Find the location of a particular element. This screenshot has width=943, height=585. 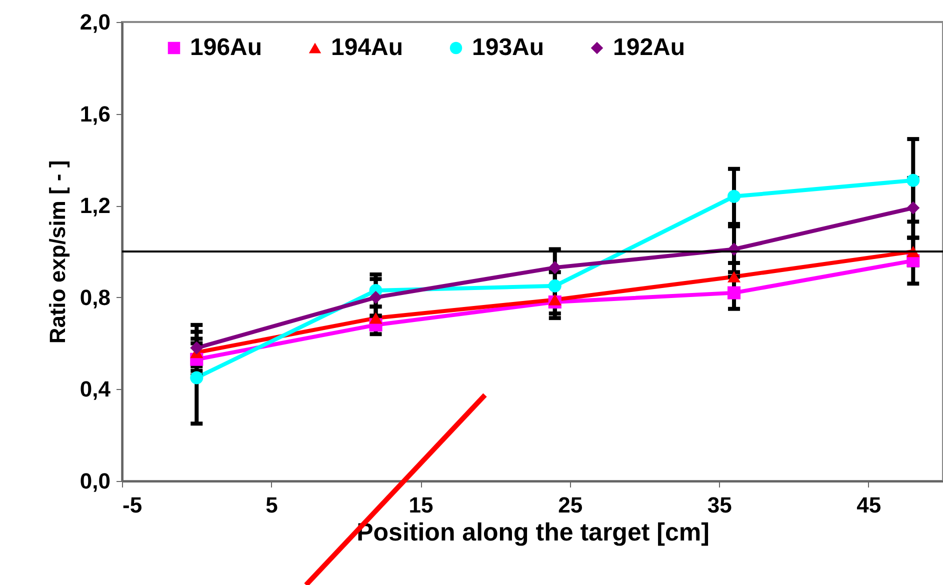

y-tick-label: 0,0 is located at coordinates (95, 481).